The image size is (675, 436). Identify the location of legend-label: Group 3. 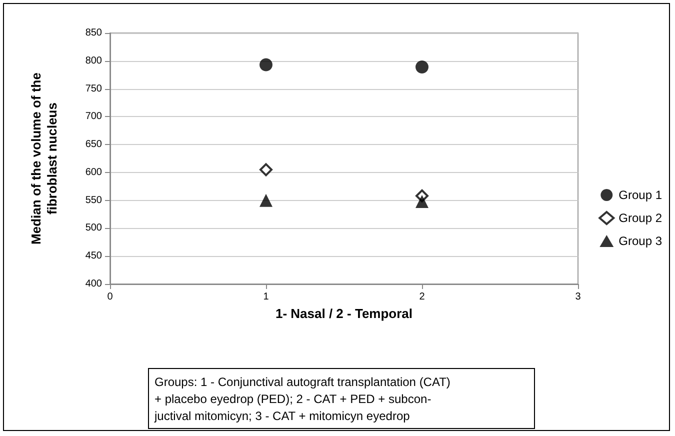
(640, 241).